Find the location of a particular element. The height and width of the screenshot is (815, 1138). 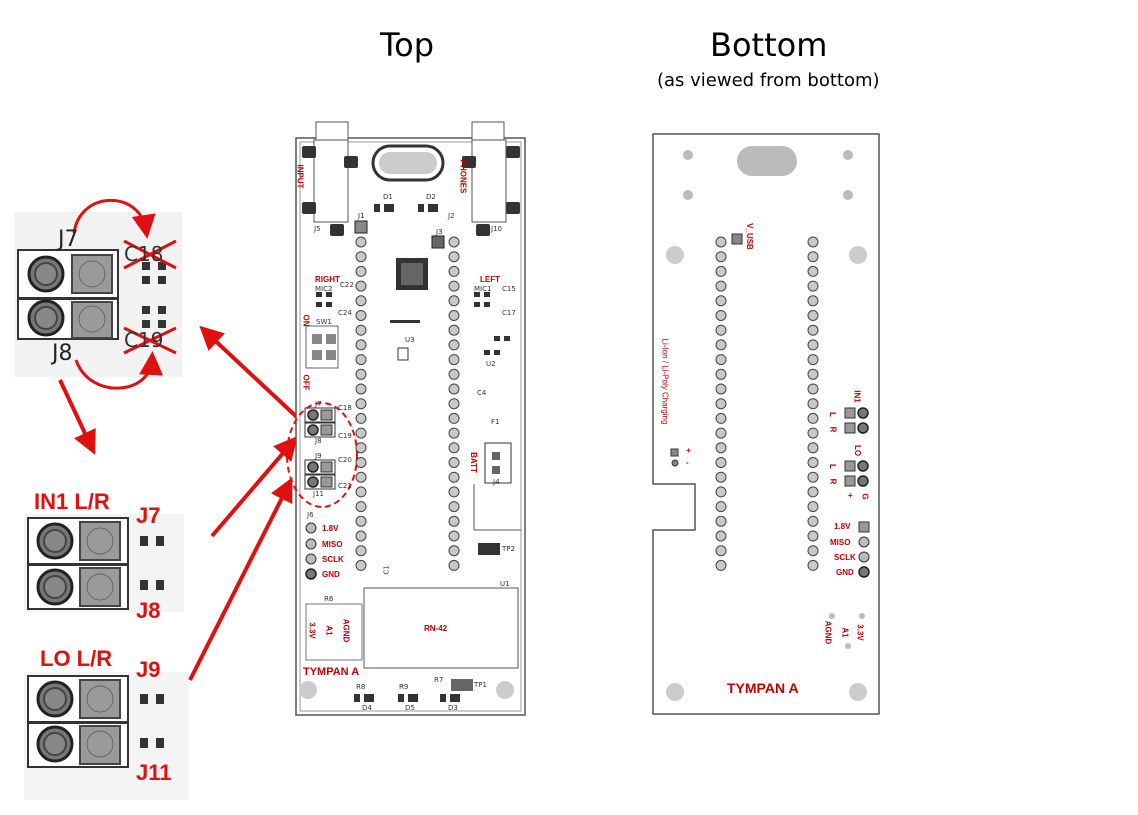

d2-label: D2 is located at coordinates (431, 197).